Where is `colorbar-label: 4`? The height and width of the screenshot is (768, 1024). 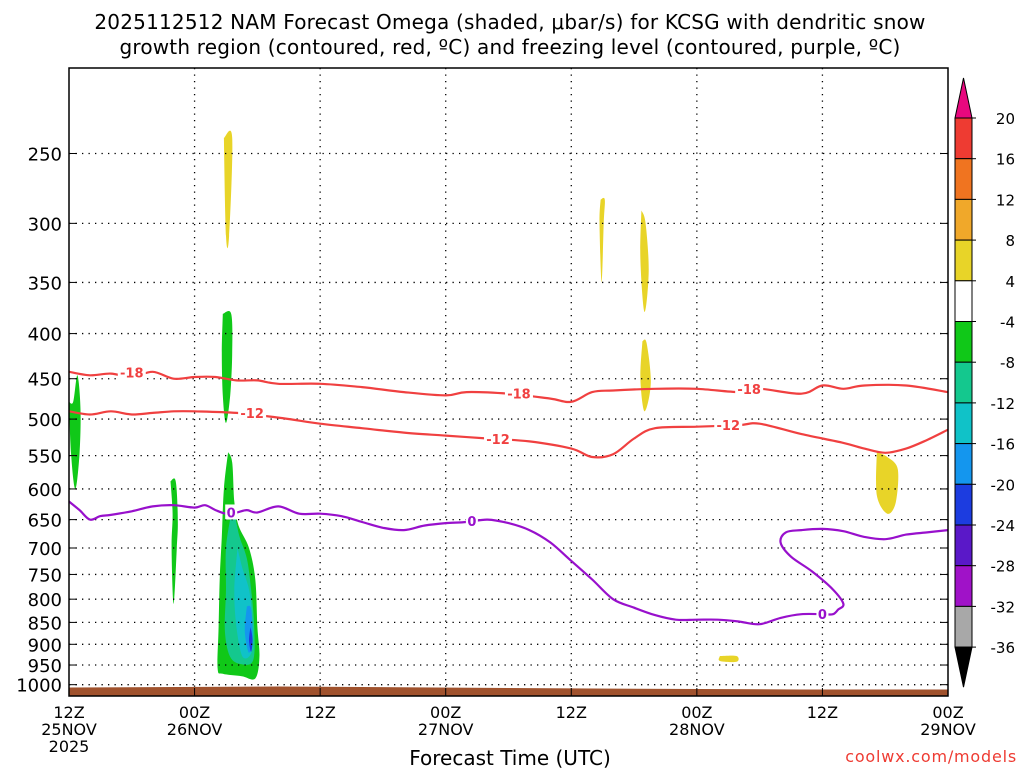
colorbar-label: 4 is located at coordinates (1010, 282).